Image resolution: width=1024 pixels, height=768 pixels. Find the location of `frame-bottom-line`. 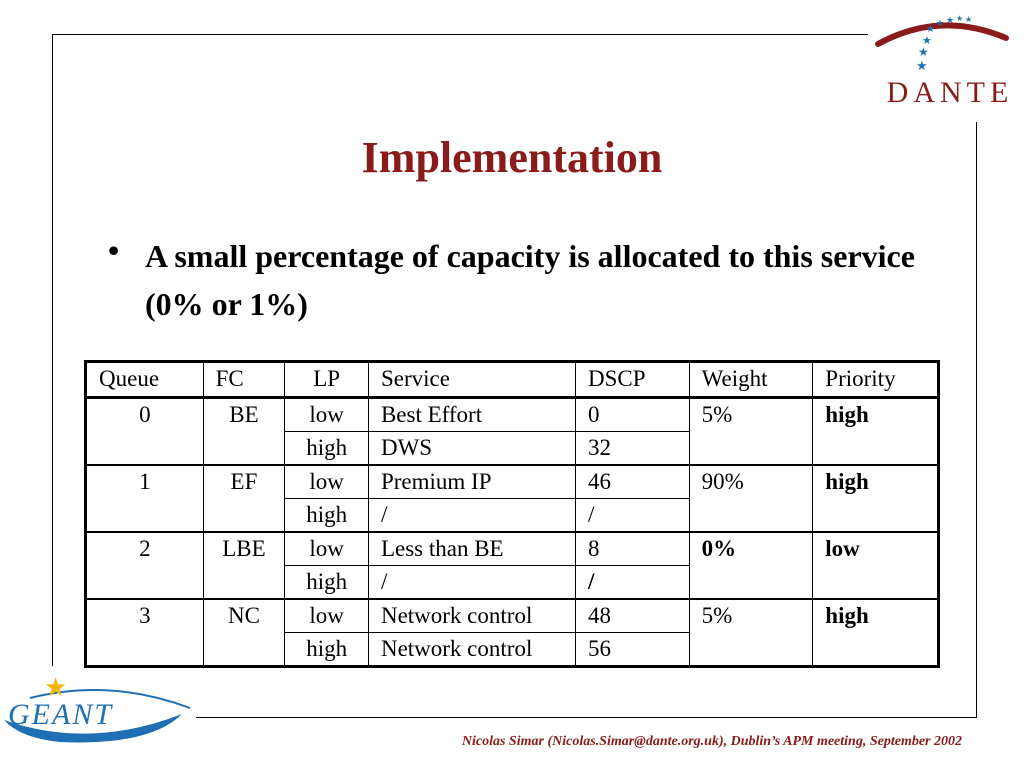

frame-bottom-line is located at coordinates (586, 717).